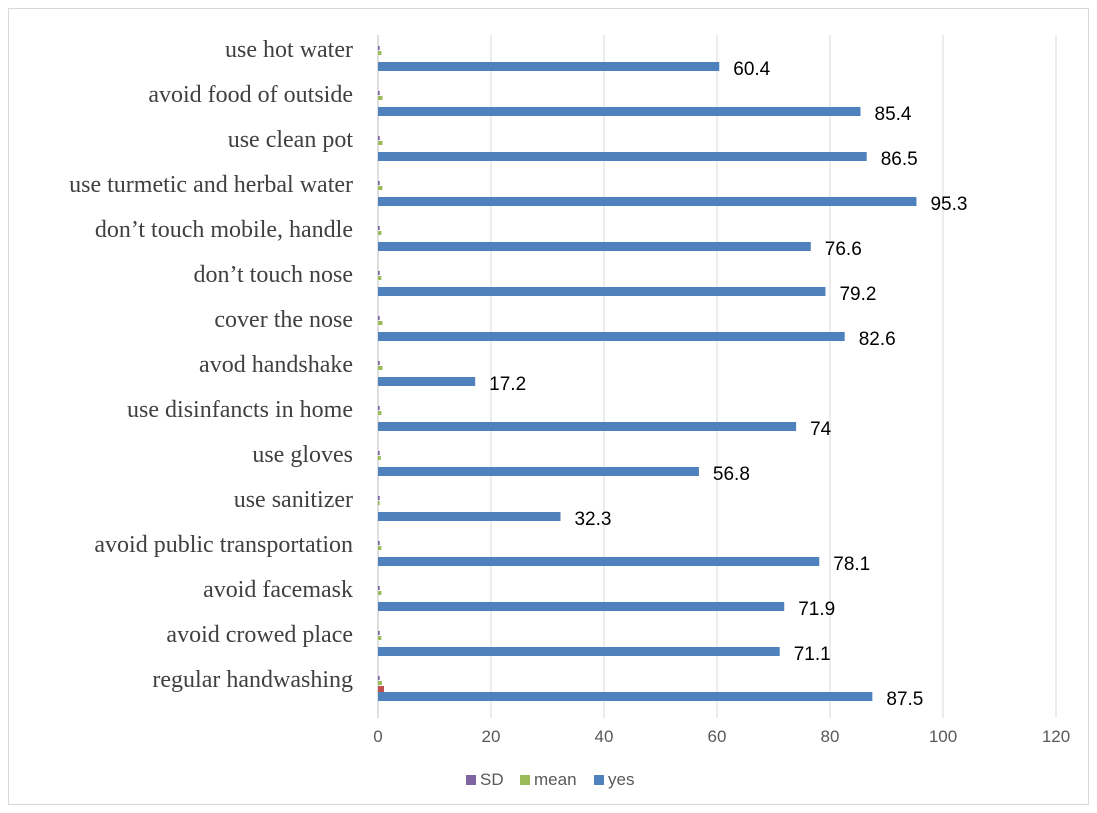 Image resolution: width=1097 pixels, height=813 pixels. What do you see at coordinates (291, 140) in the screenshot?
I see `category-label: use clean pot` at bounding box center [291, 140].